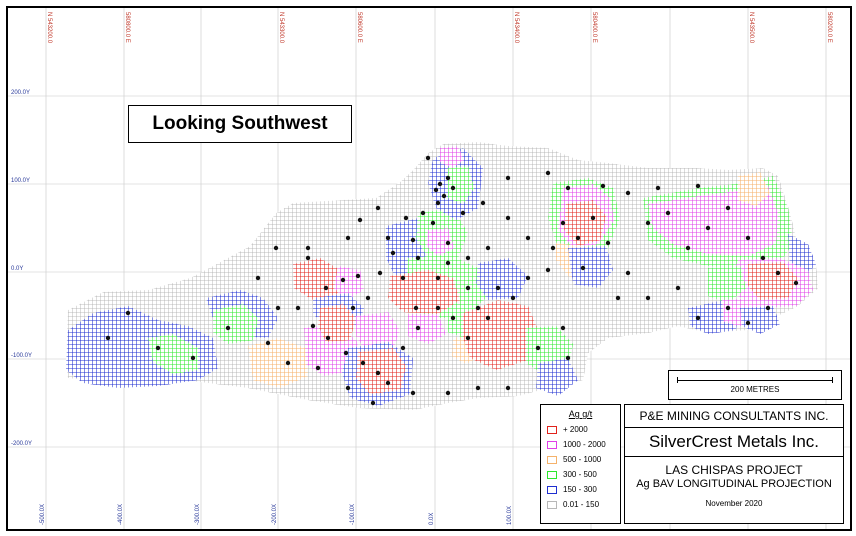  Describe the element at coordinates (580, 489) in the screenshot. I see `legend-item-label: 150 - 300` at that location.